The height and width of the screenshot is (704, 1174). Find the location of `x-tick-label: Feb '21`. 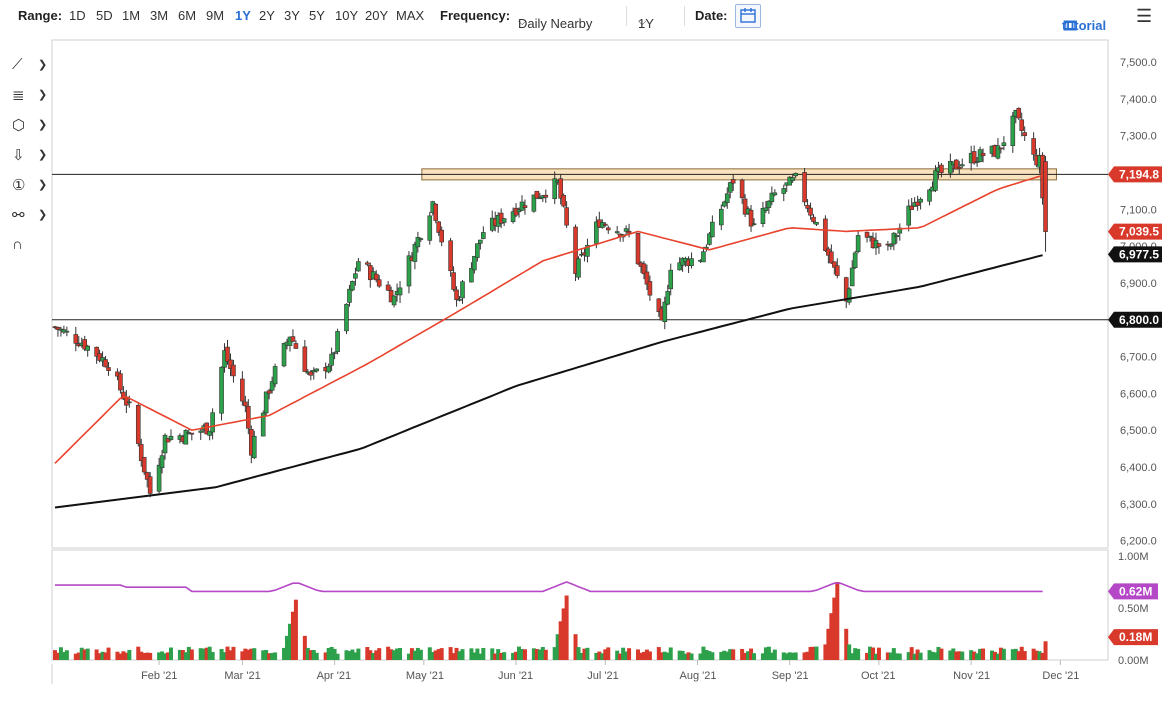

x-tick-label: Feb '21 is located at coordinates (159, 676).